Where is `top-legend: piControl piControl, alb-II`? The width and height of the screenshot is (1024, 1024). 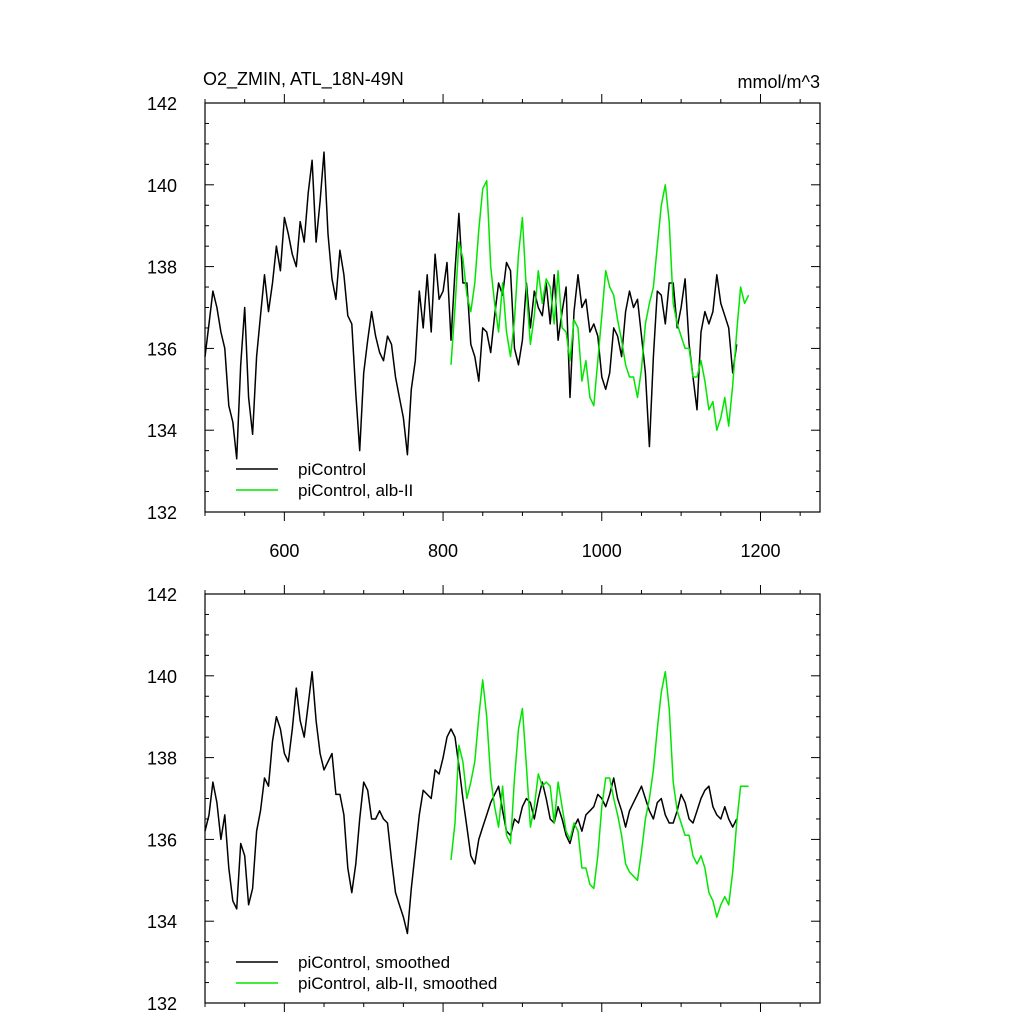
top-legend: piControl piControl, alb-II is located at coordinates (324, 480).